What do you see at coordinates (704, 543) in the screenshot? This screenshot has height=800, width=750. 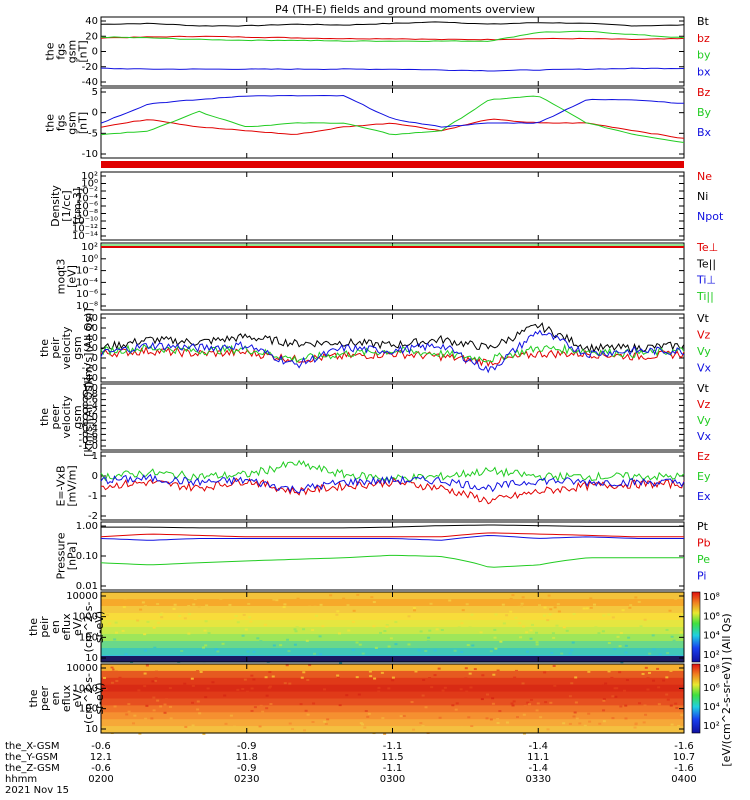 I see `legend-label: Pb` at bounding box center [704, 543].